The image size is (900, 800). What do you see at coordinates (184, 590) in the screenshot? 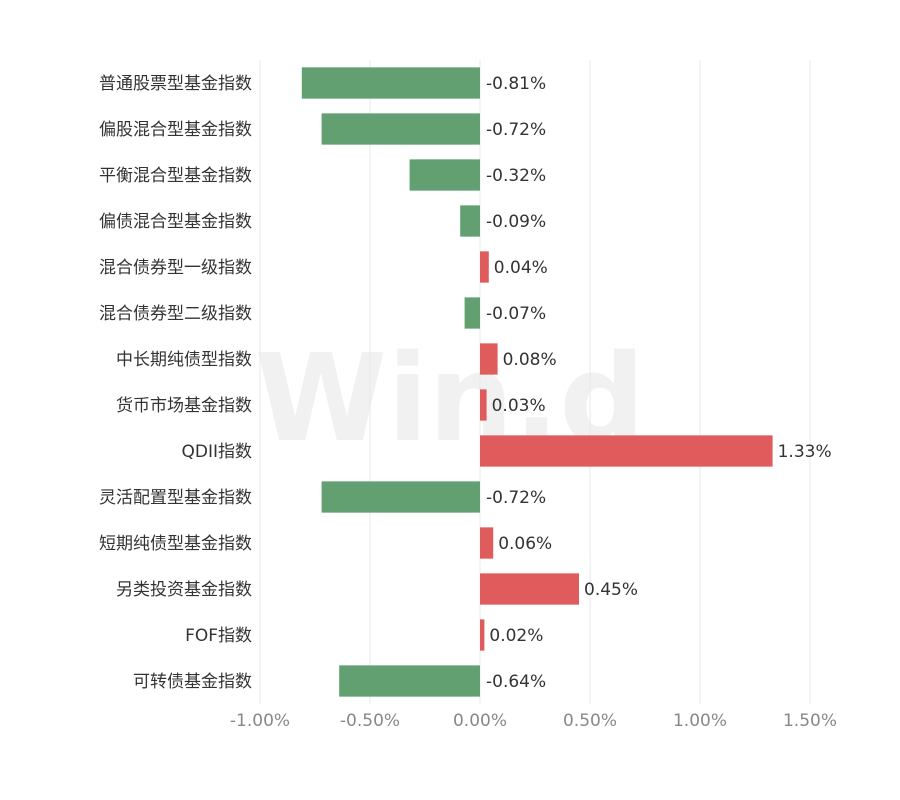
I see `category-label: 另类投资基金指数` at bounding box center [184, 590].